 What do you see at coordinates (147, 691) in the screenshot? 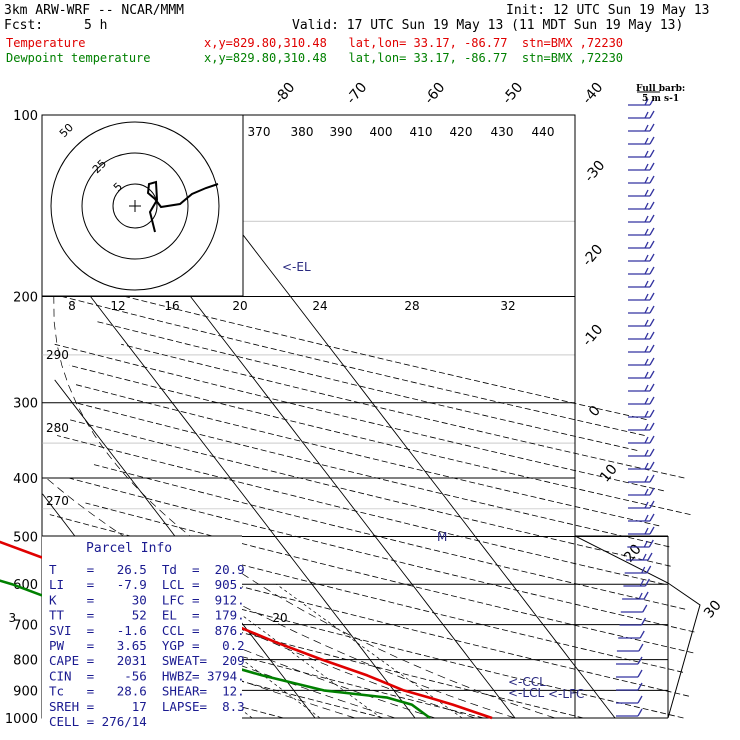
I see `parcel-row: Tc = 28.6 SHEAR= 12.` at bounding box center [147, 691].